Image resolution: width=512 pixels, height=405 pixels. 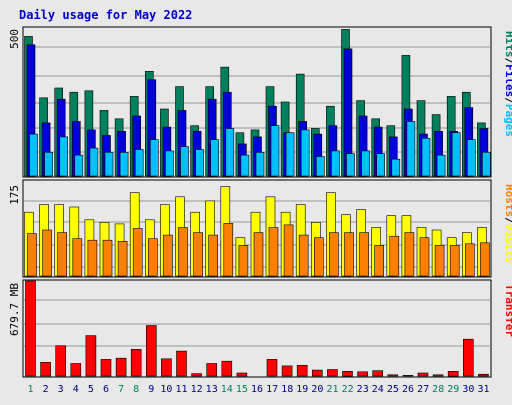 What do you see at coordinates (136, 389) in the screenshot?
I see `x-axis-day-label-8: 8` at bounding box center [136, 389].